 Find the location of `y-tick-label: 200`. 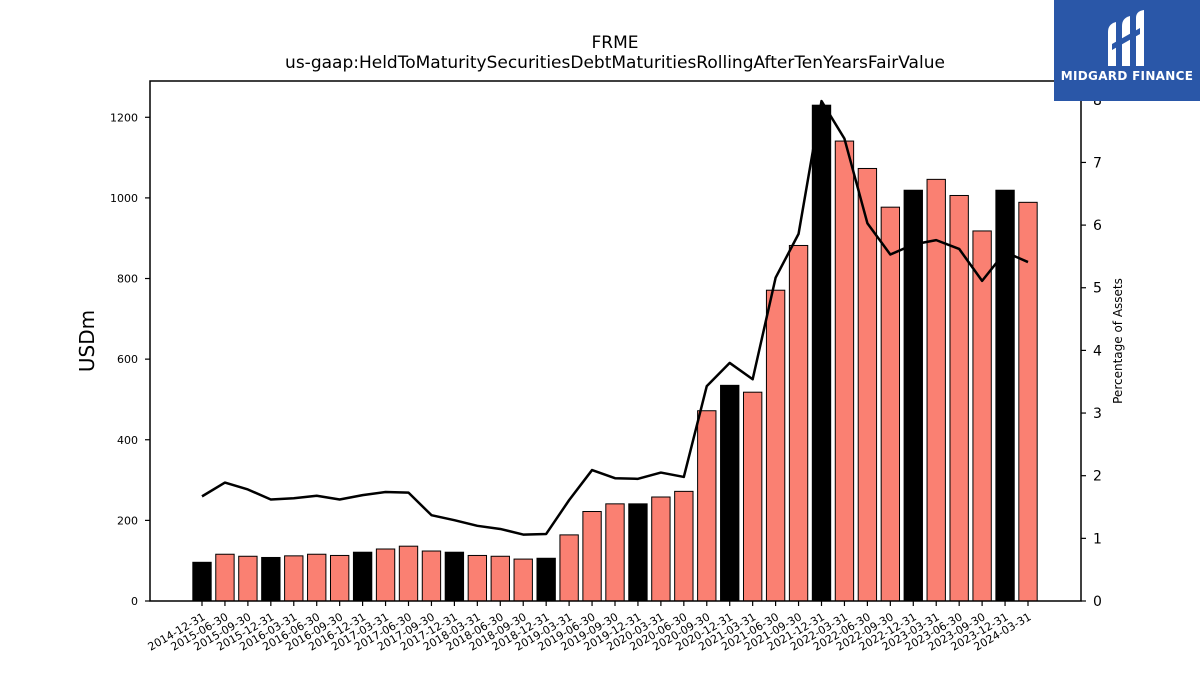

y-tick-label: 200 is located at coordinates (127, 520).